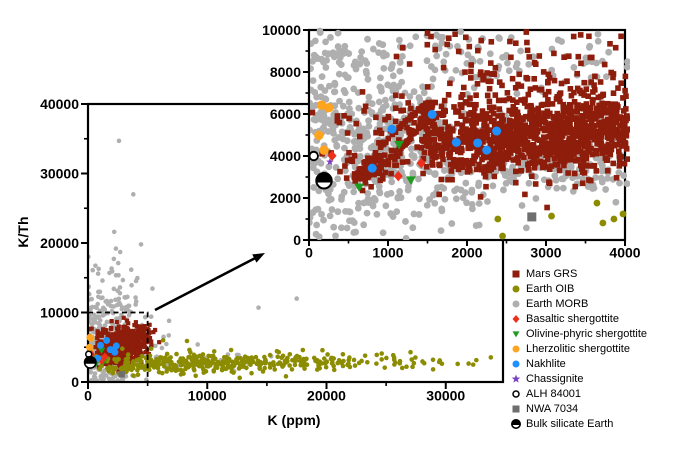 This screenshot has width=674, height=452. Describe the element at coordinates (545, 252) in the screenshot. I see `inset-plot-x-tick-label: 3000` at that location.